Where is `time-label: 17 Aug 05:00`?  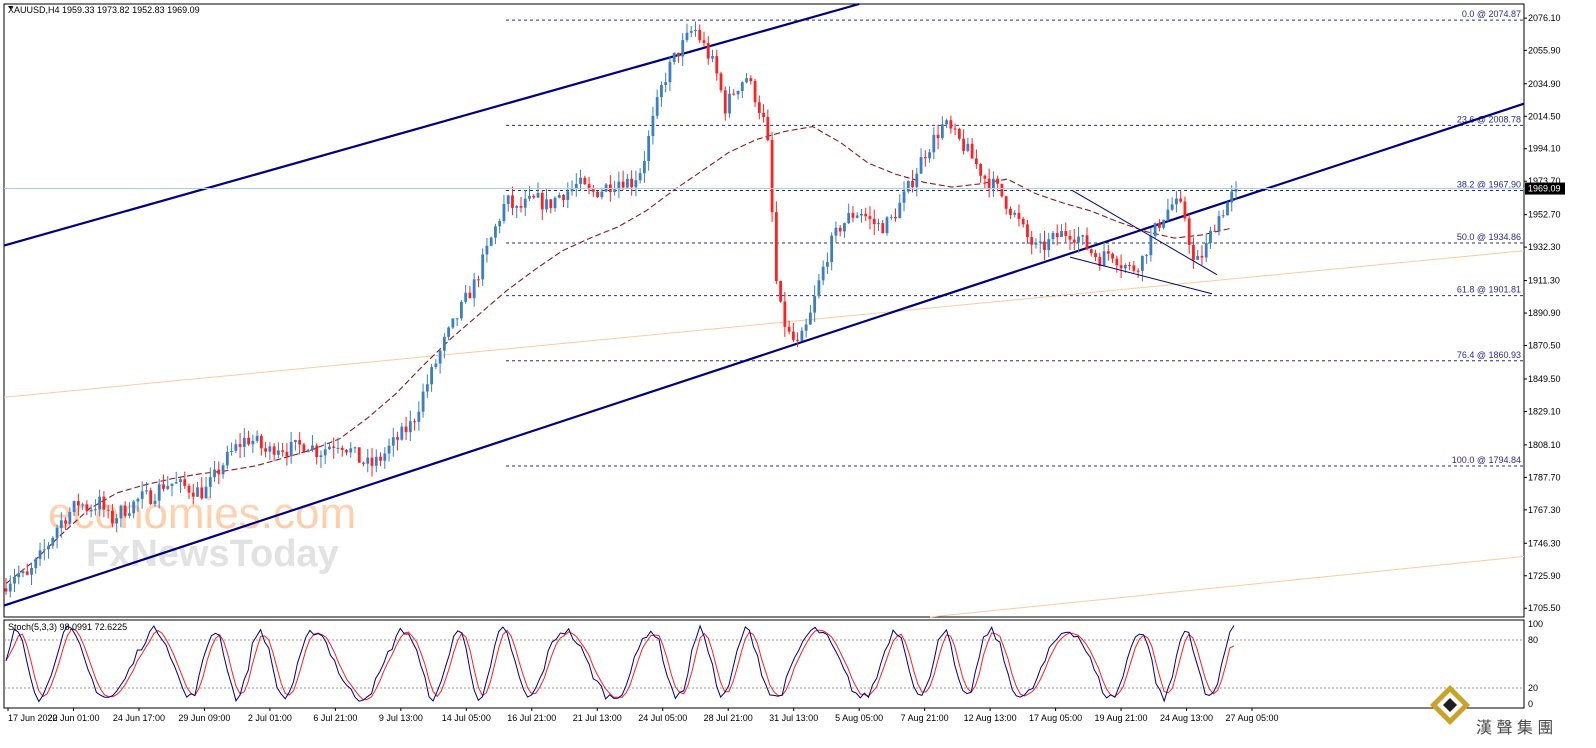
time-label: 17 Aug 05:00 is located at coordinates (1055, 718).